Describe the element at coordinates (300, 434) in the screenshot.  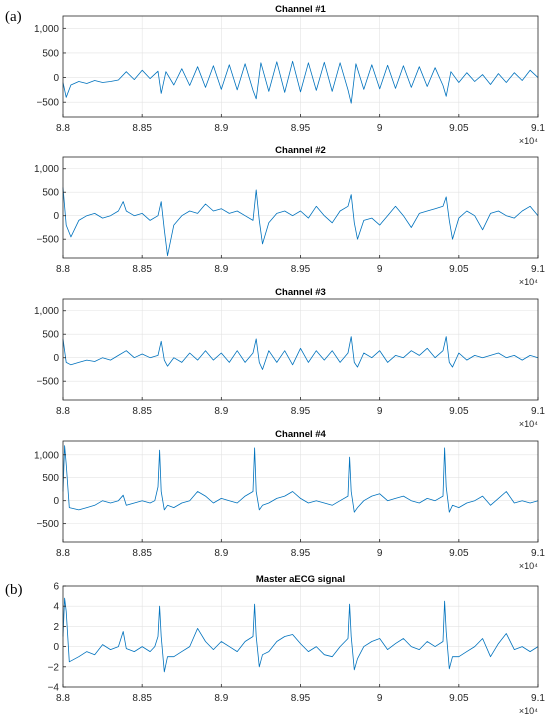
I see `chart-title: Channel #4` at that location.